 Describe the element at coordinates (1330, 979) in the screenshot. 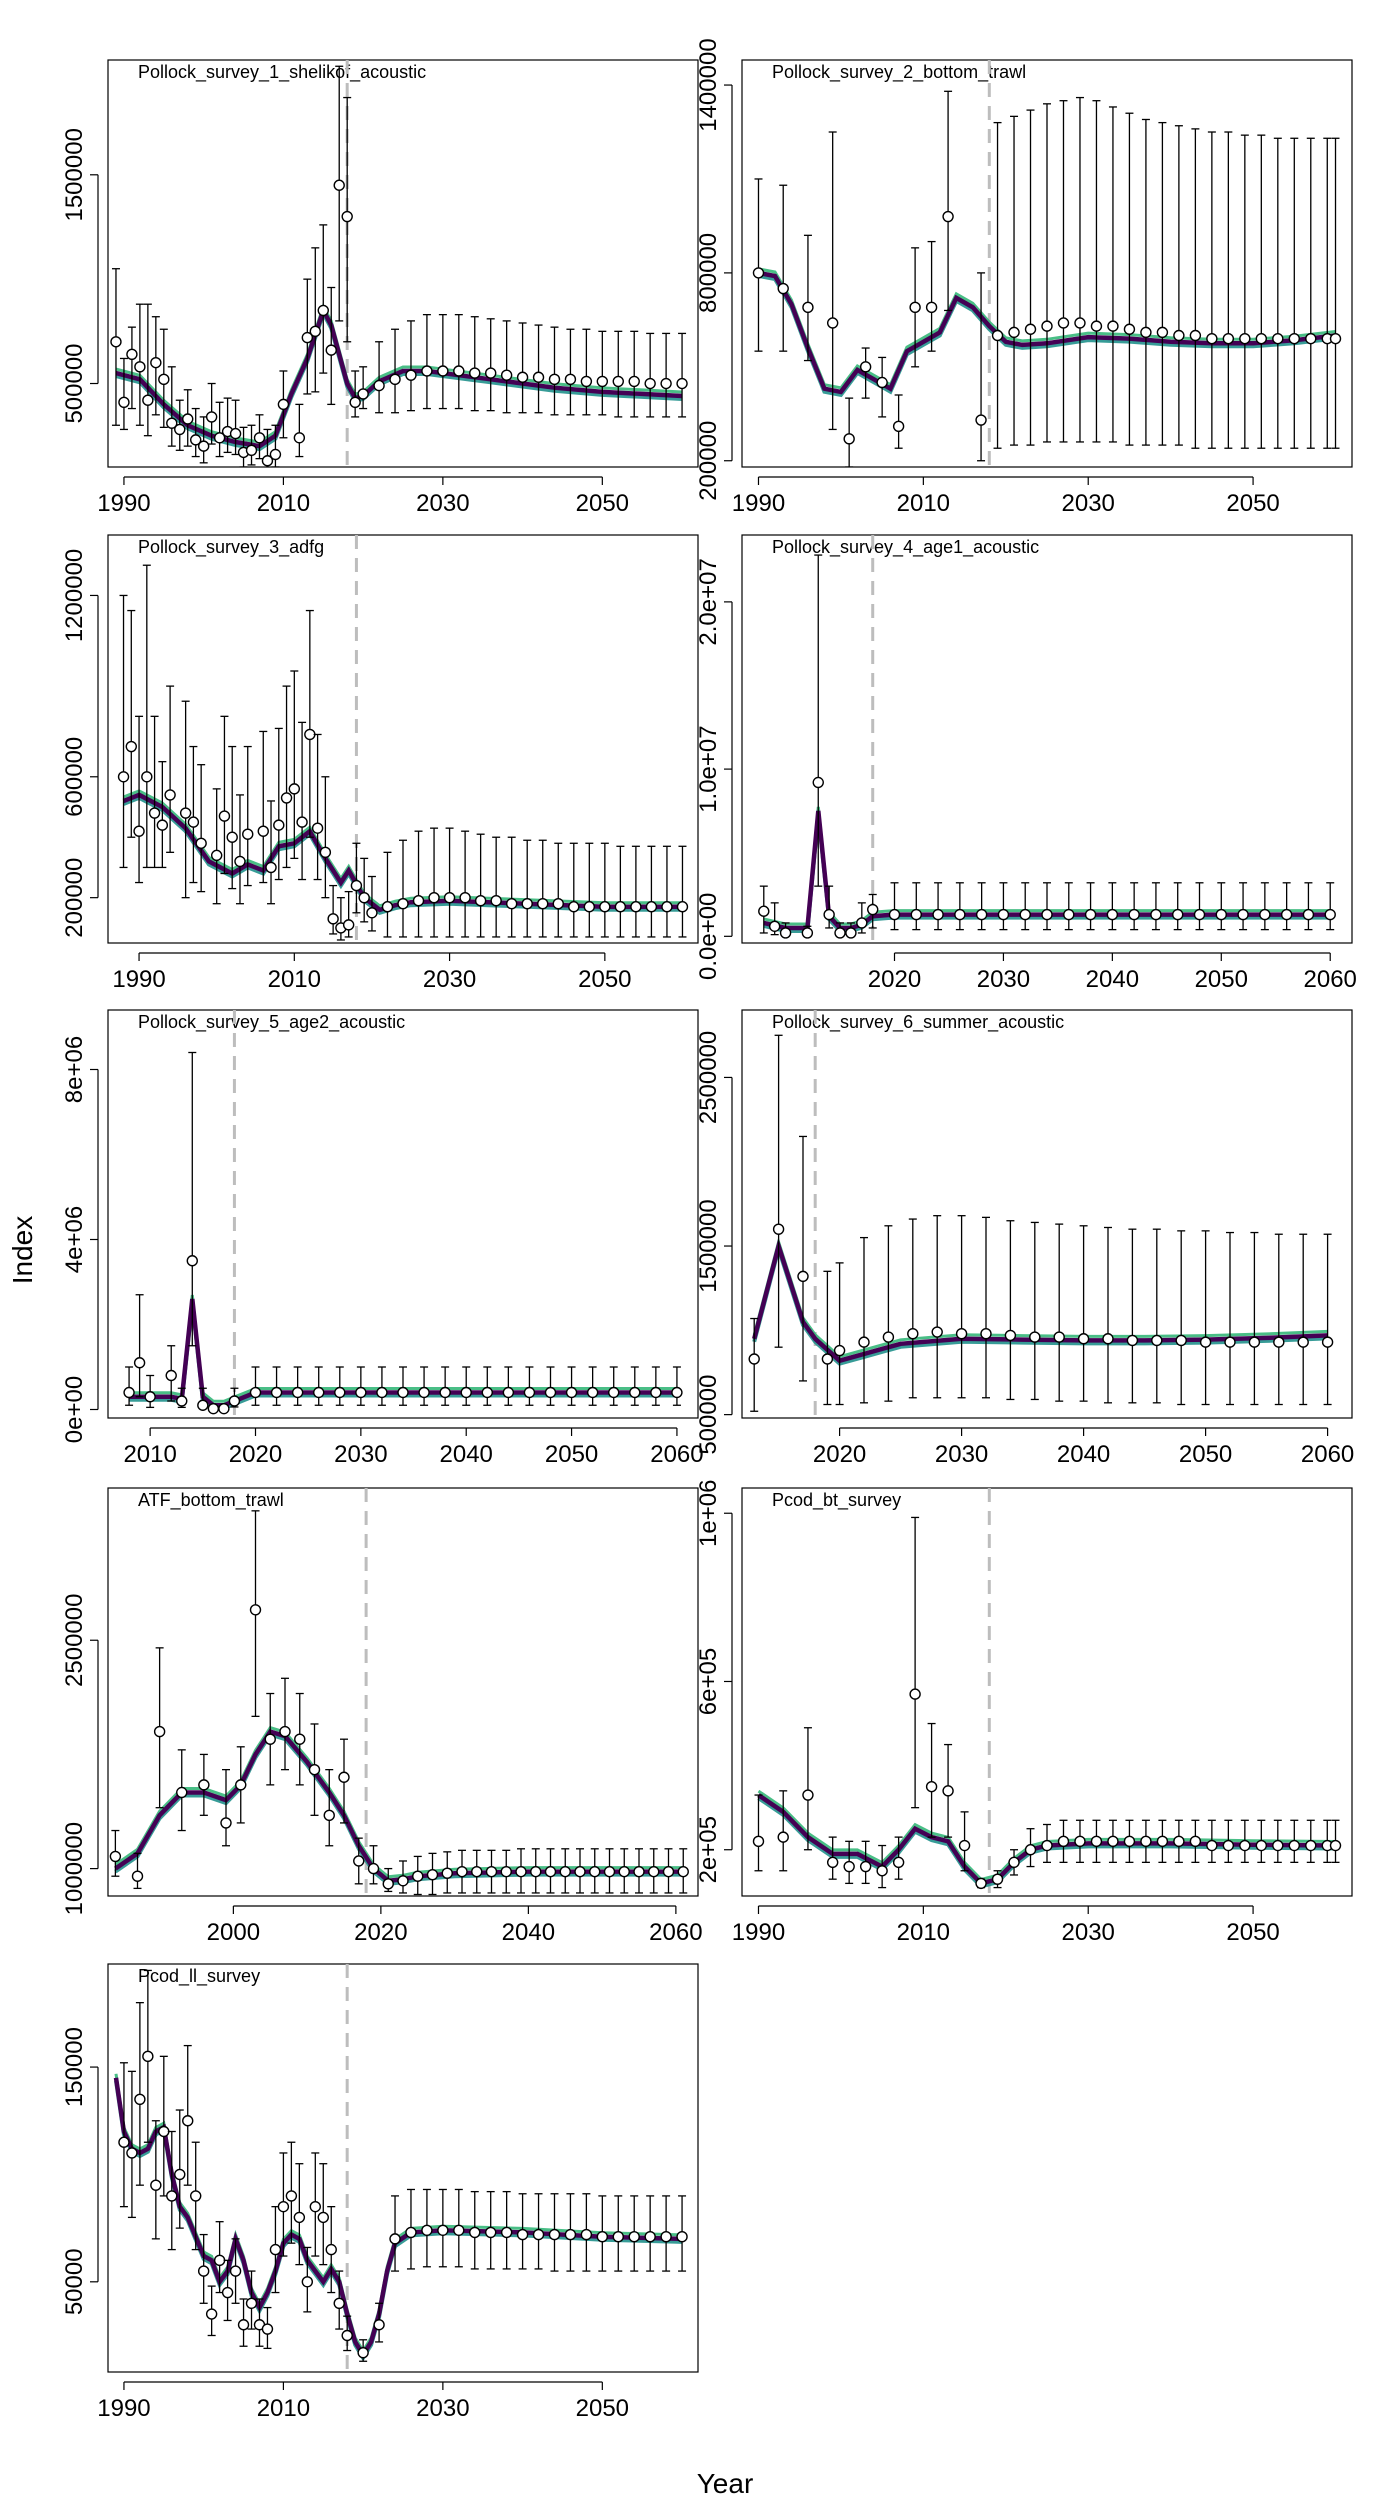

I see `x-tick-label: 2060` at that location.